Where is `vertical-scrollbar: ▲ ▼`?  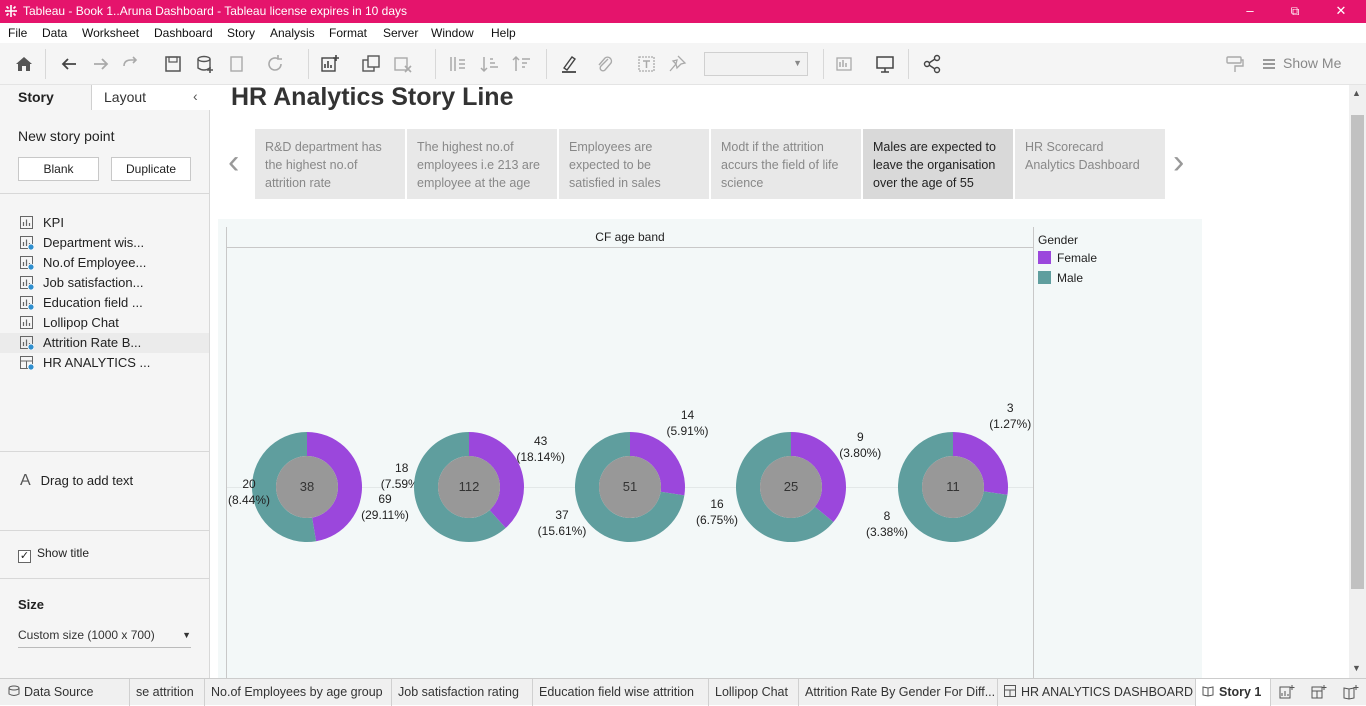
vertical-scrollbar: ▲ ▼ is located at coordinates (1357, 381).